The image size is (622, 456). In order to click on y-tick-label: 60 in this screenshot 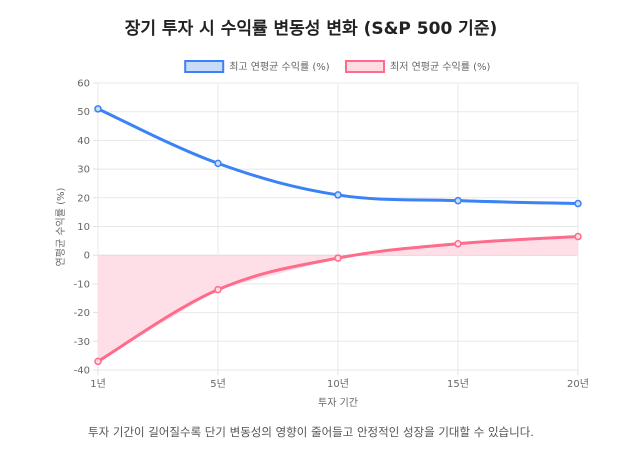, I will do `click(83, 84)`.